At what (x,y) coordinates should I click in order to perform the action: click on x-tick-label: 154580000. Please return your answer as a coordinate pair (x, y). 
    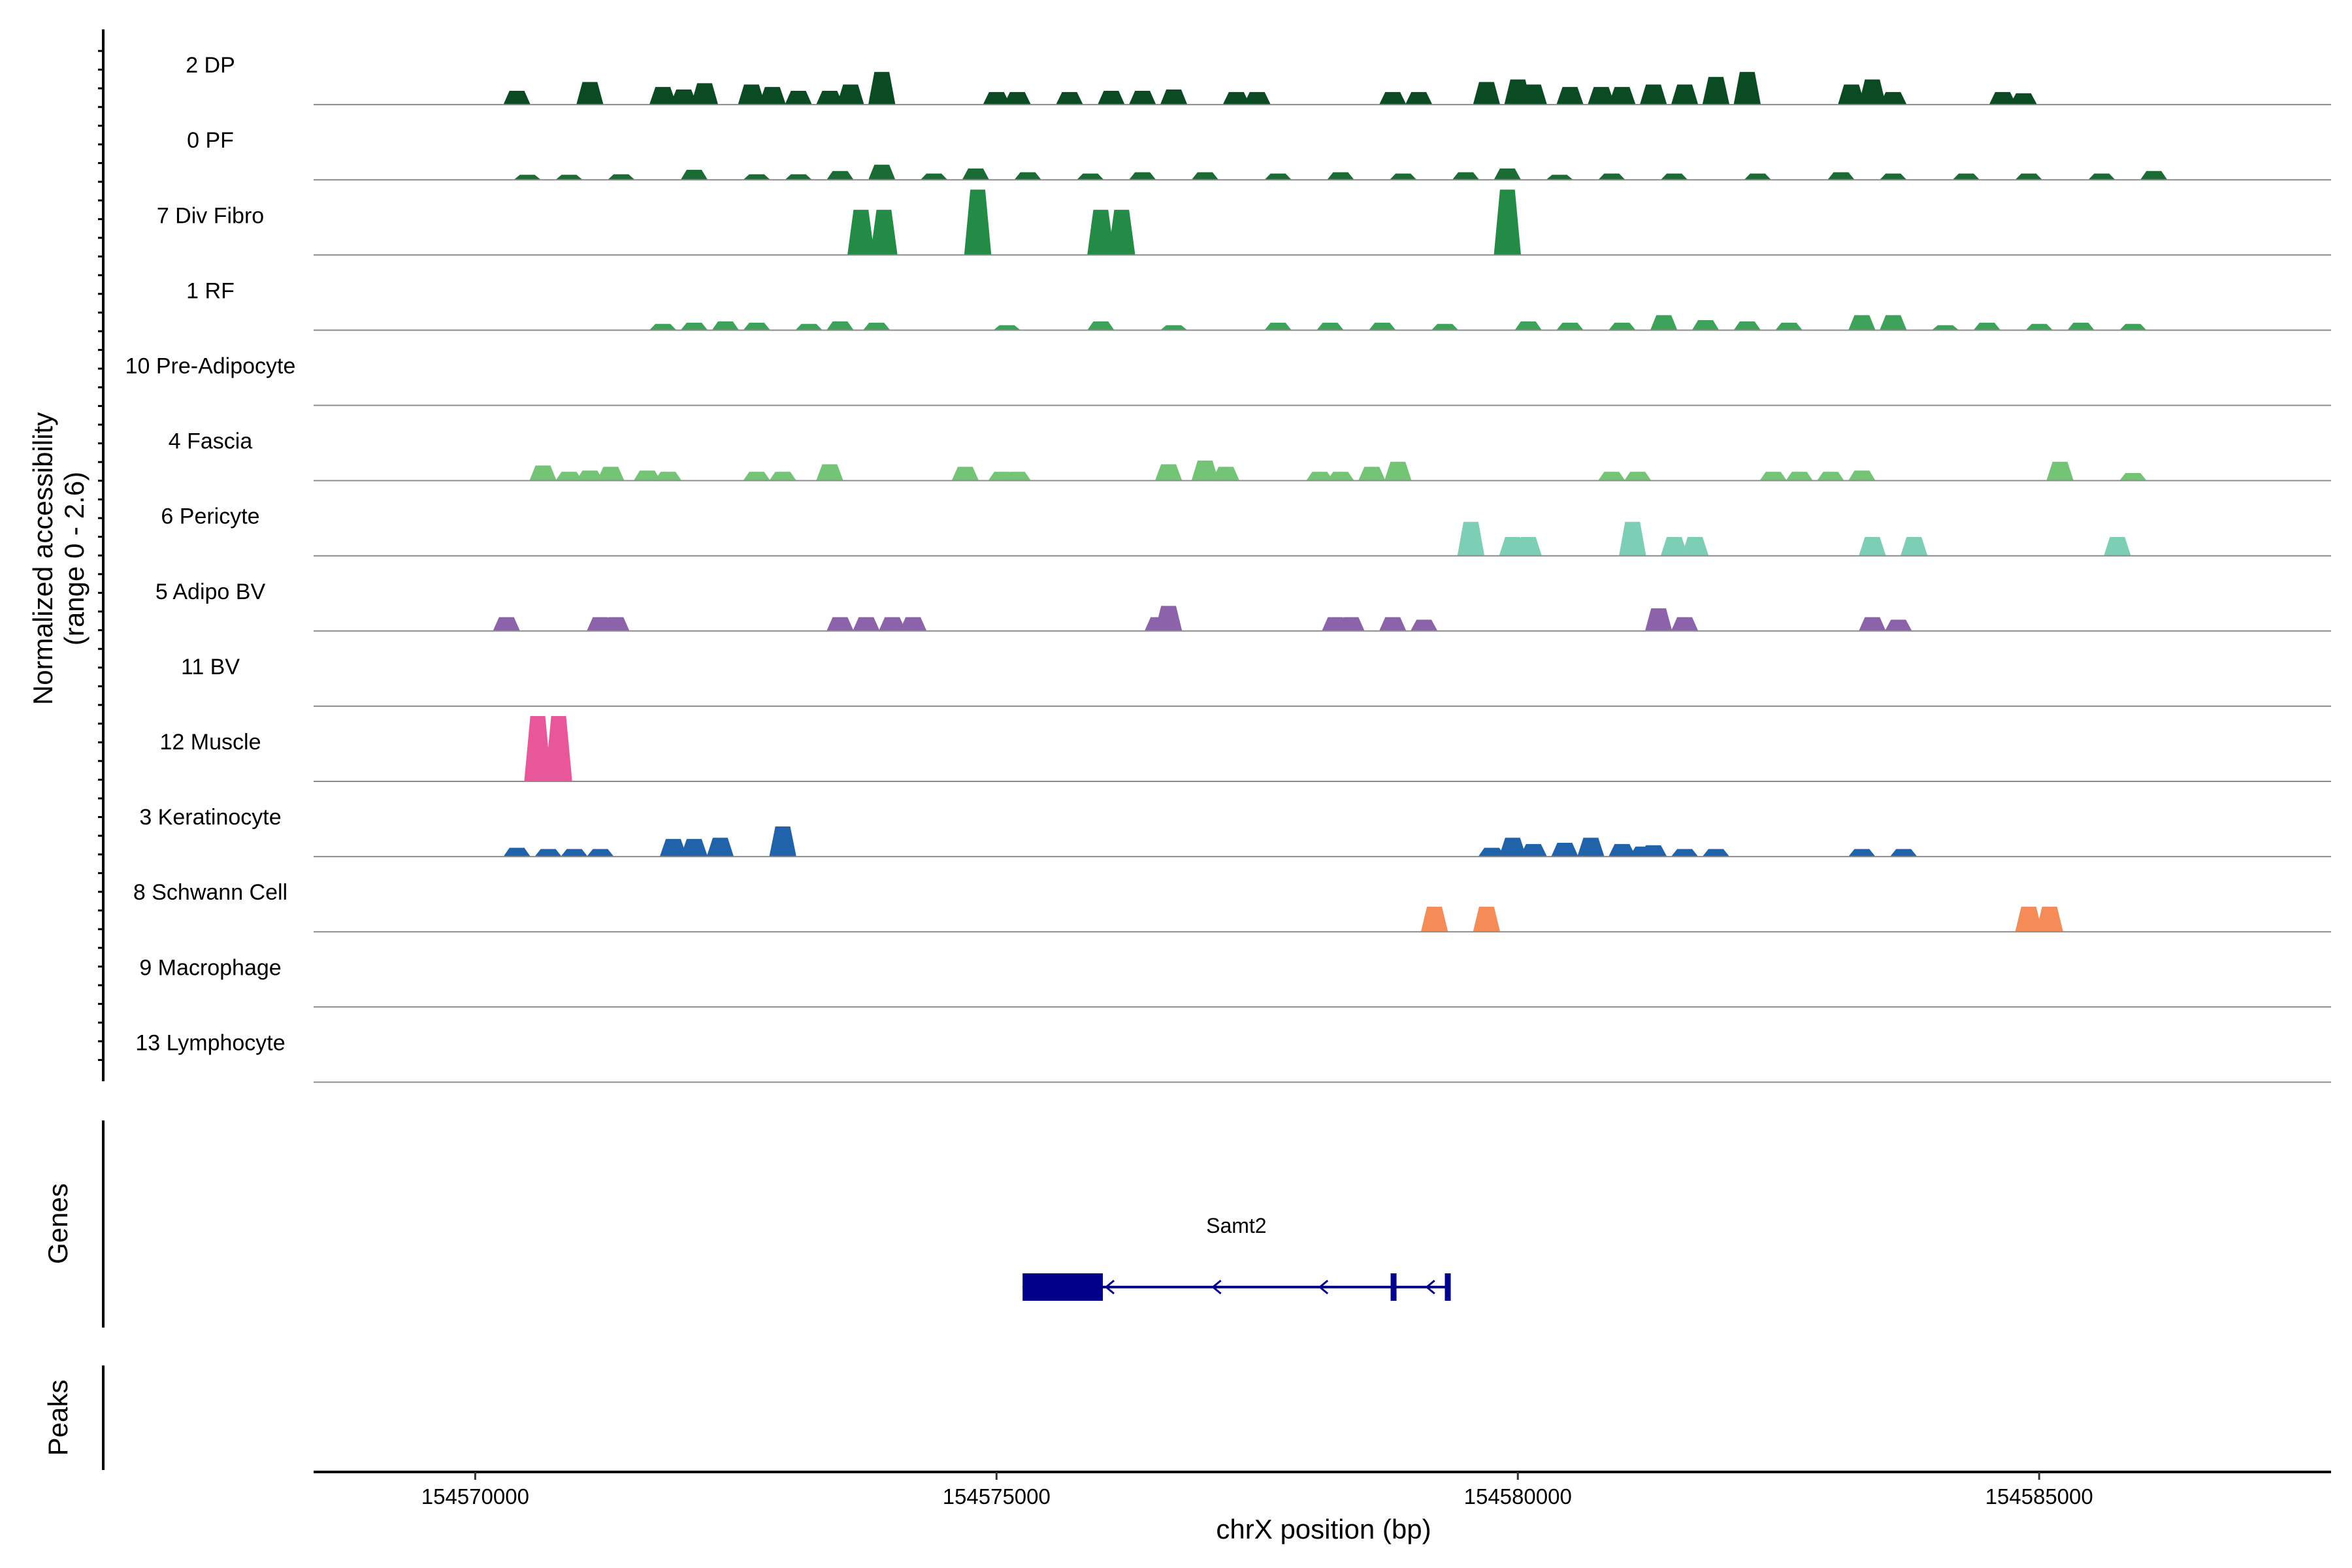
    Looking at the image, I should click on (1518, 1496).